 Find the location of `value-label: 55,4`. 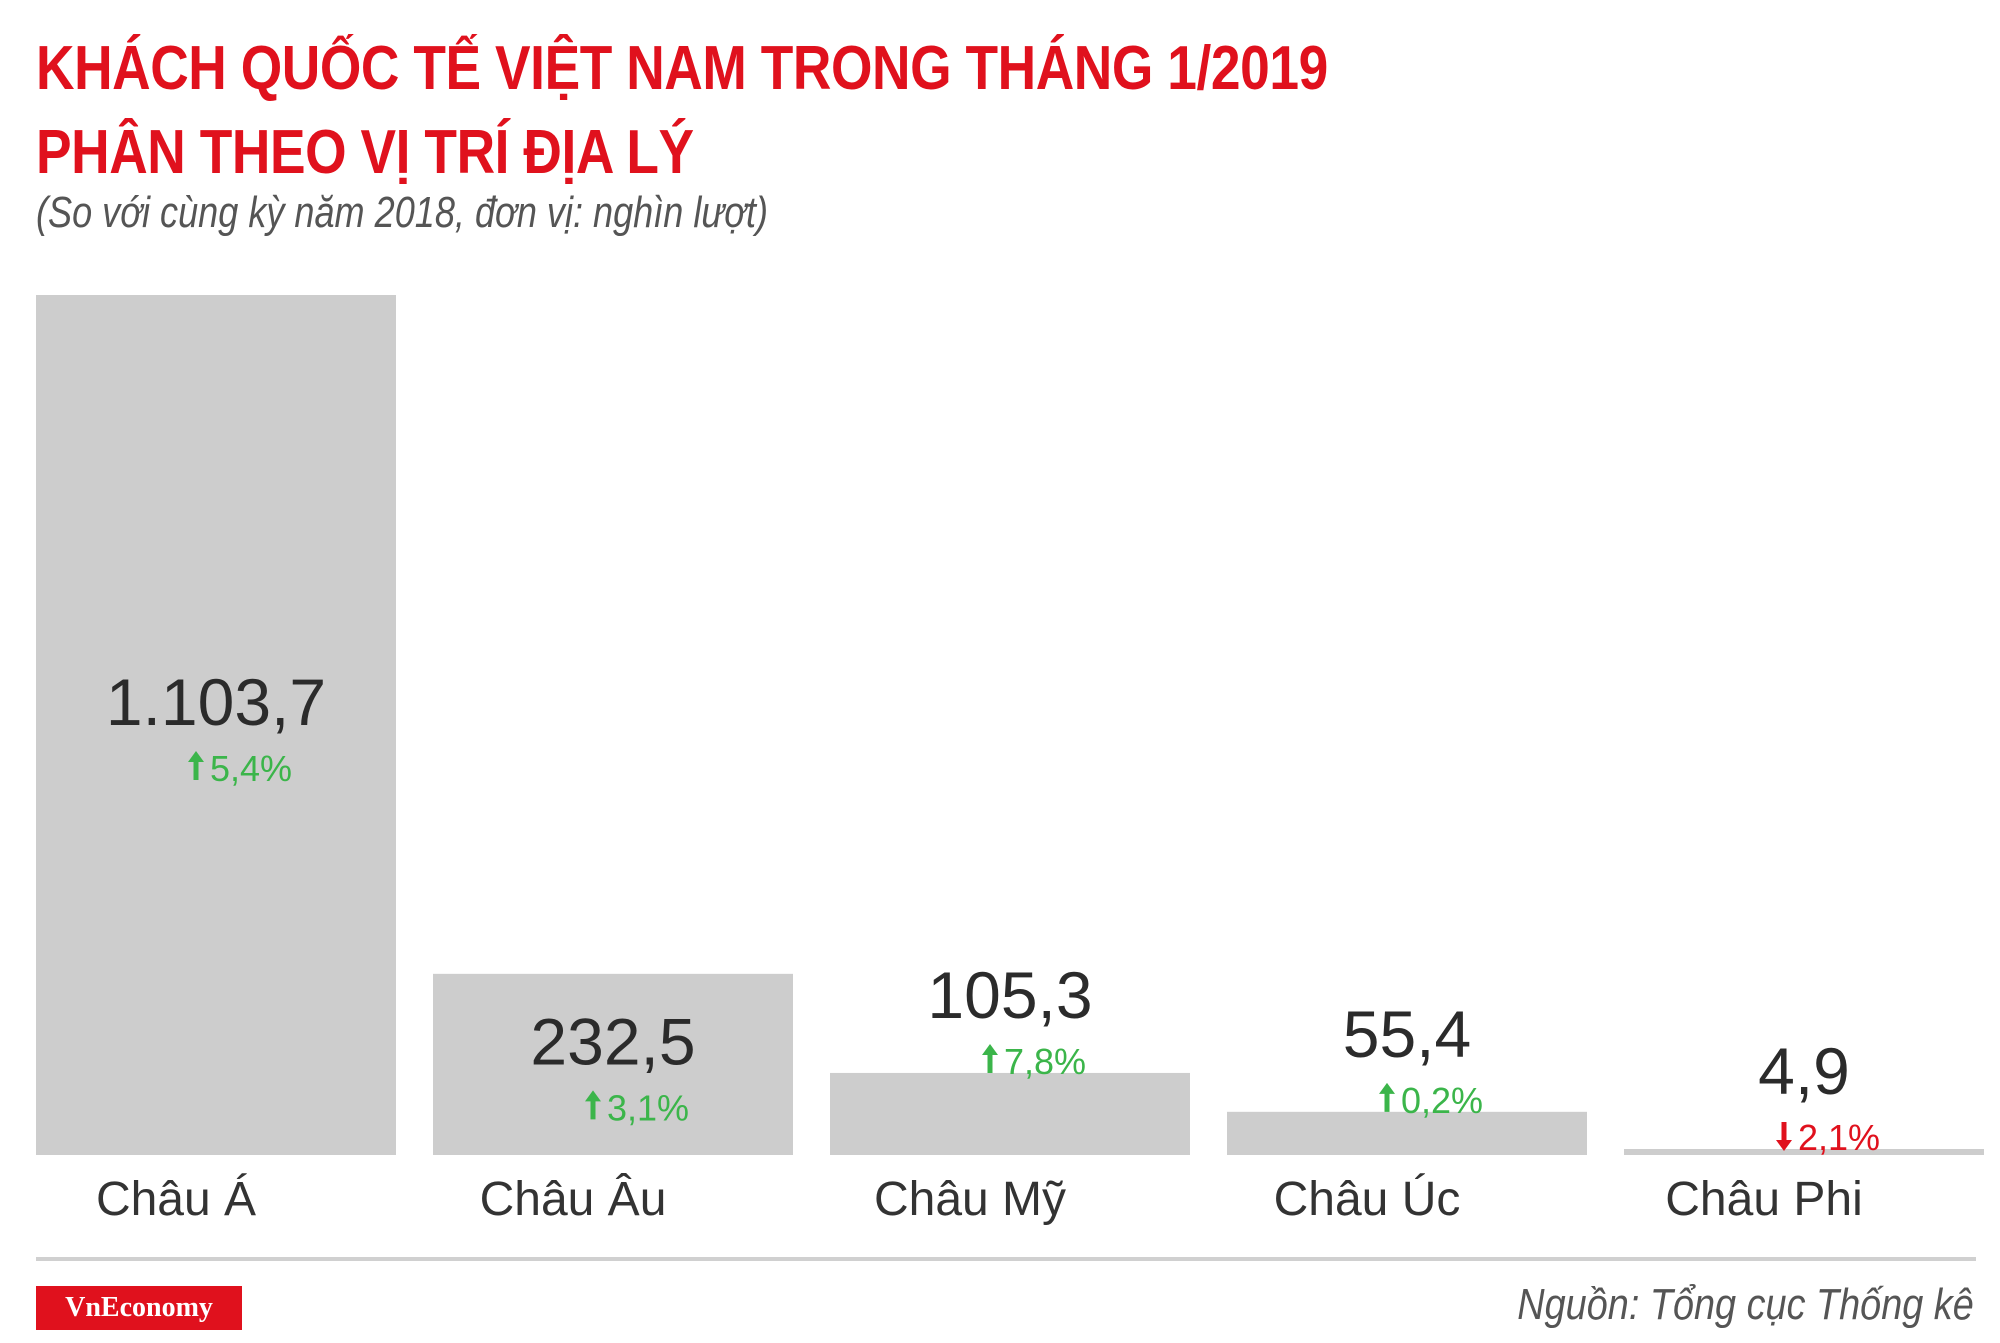

value-label: 55,4 is located at coordinates (1407, 1034).